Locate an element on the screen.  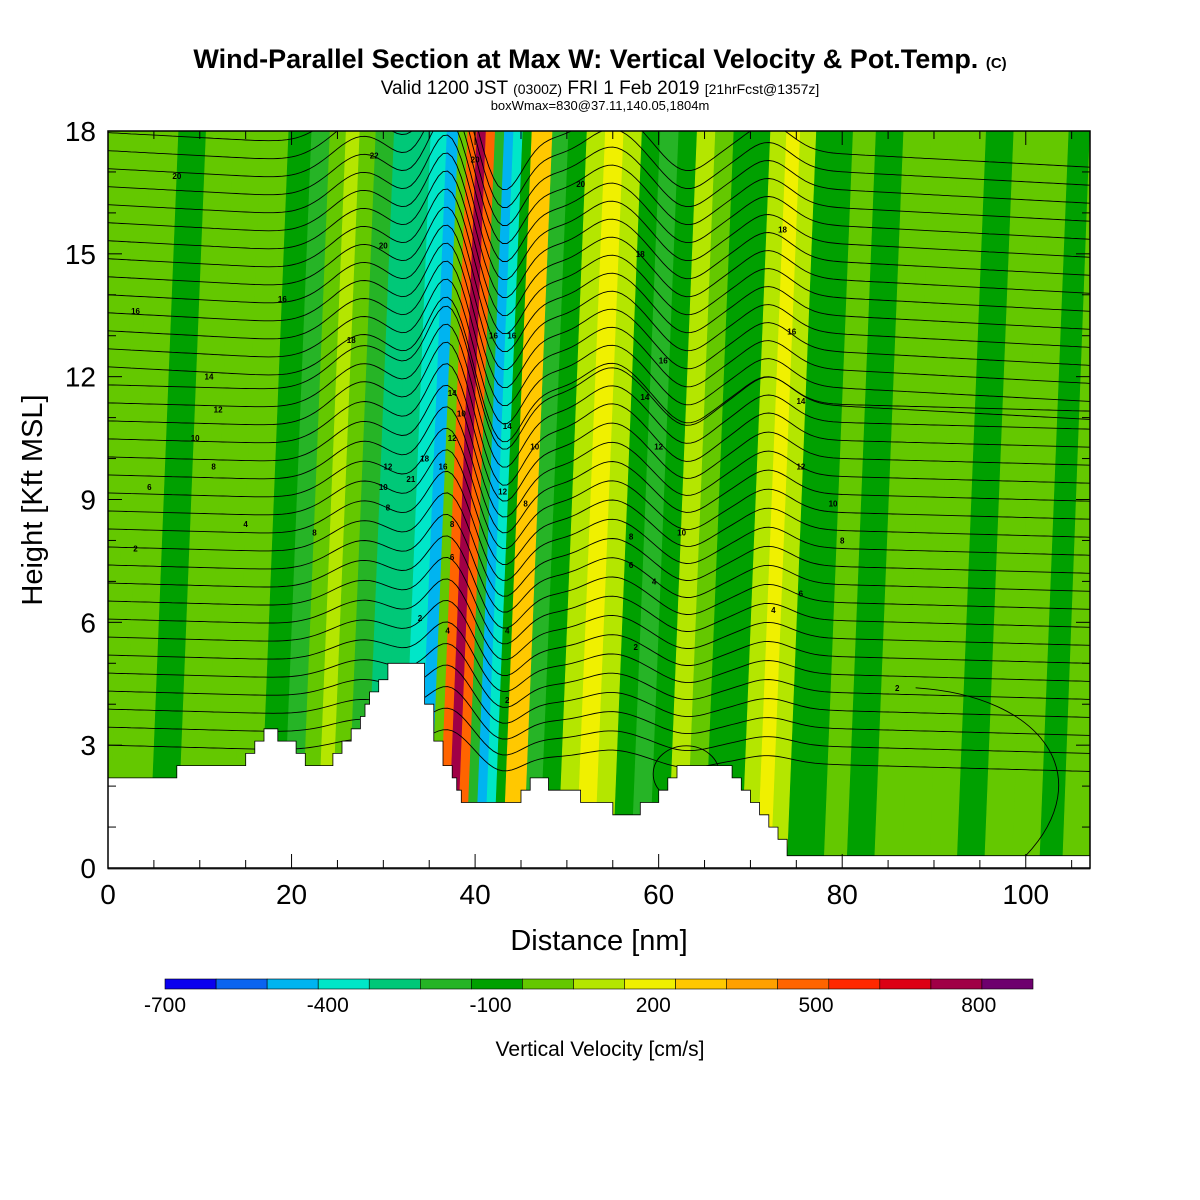
colorbar-tick-label: -100 is located at coordinates (490, 1005).